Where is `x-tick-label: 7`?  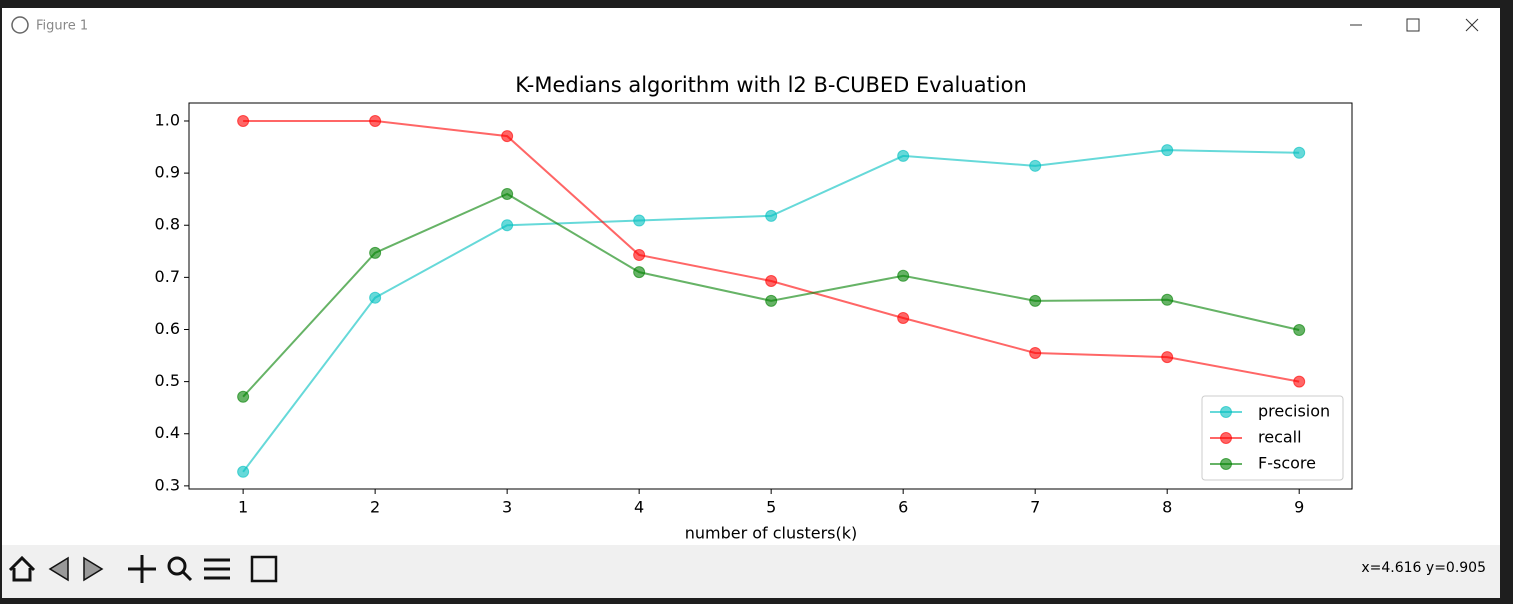
x-tick-label: 7 is located at coordinates (1035, 507).